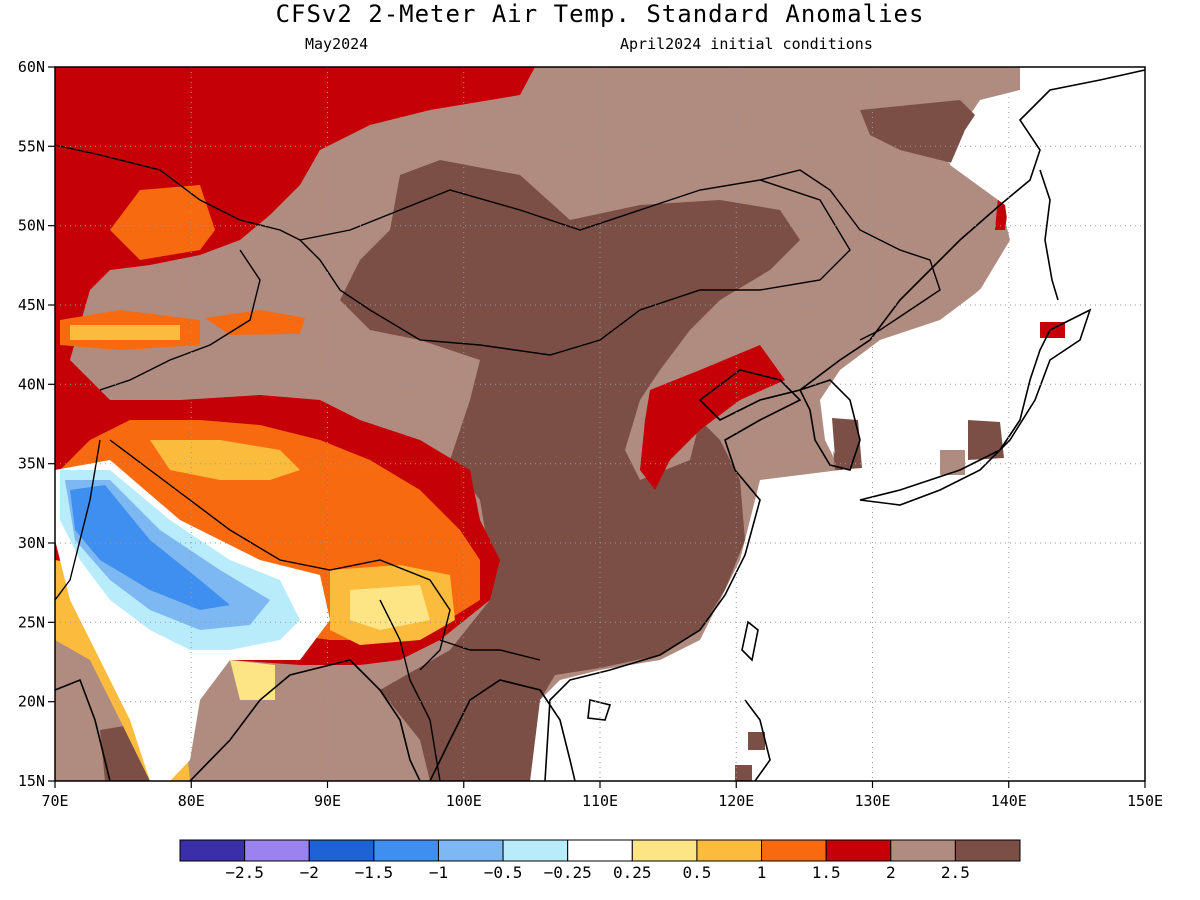  I want to click on lat-label: 60N, so click(31, 67).